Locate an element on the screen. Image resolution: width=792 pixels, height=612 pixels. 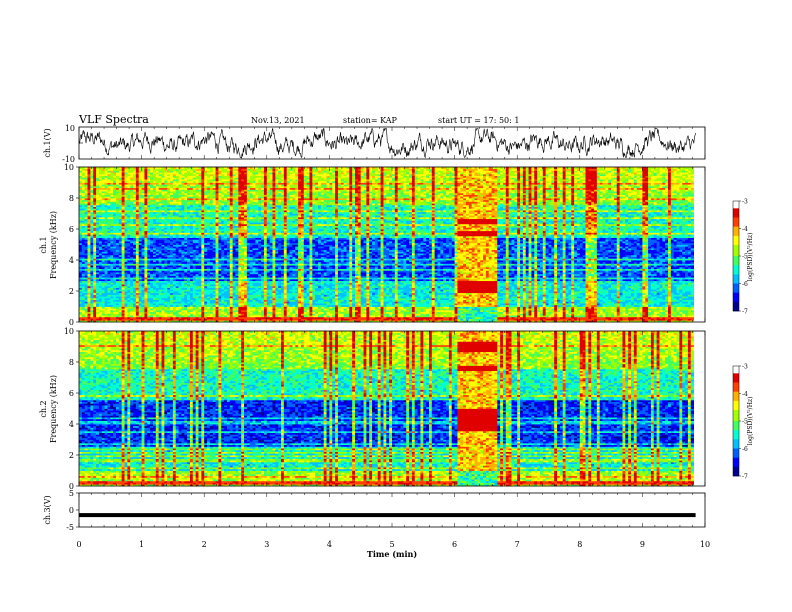
ch1-colorbar: -3 -4 -5 -6 -7 log(PSD)(V²/Hz) is located at coordinates (743, 257).